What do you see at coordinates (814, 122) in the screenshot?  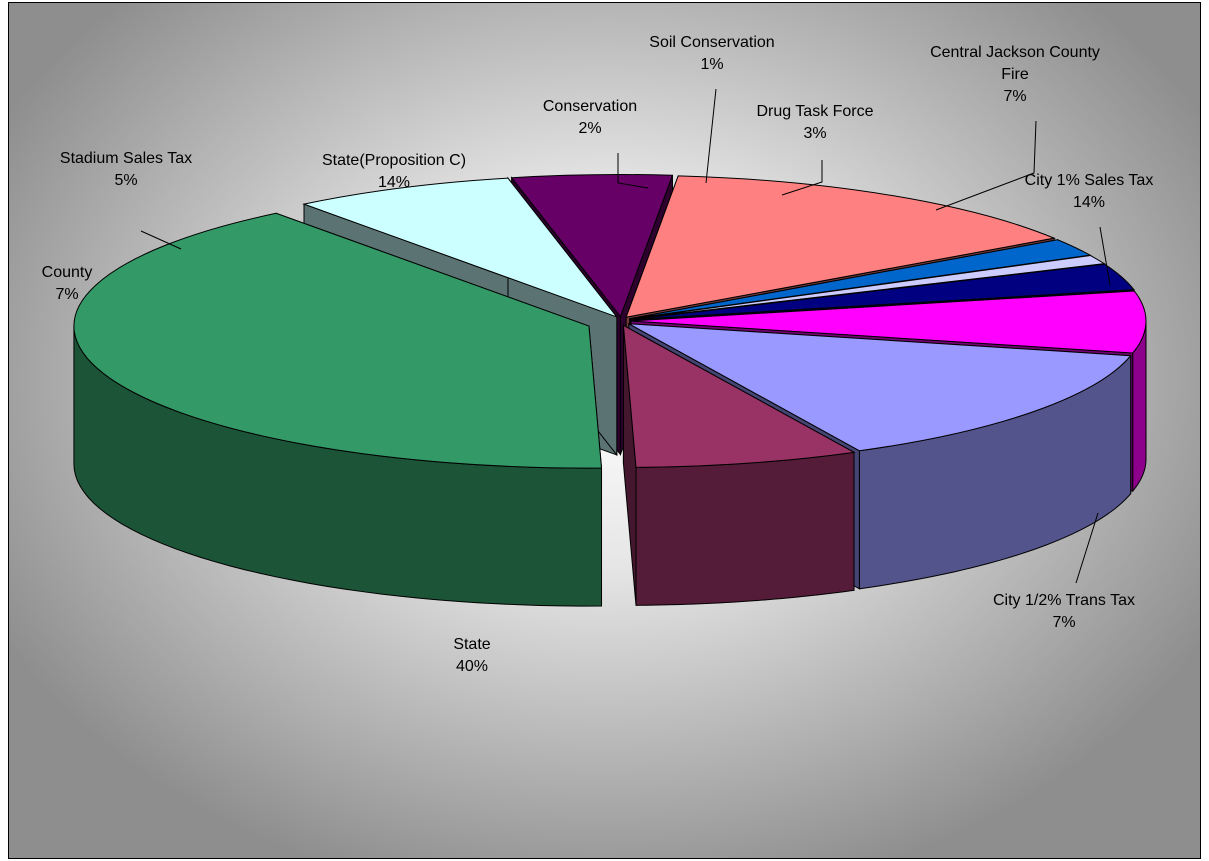 I see `label-drug-task-force: Drug Task Force 3%` at bounding box center [814, 122].